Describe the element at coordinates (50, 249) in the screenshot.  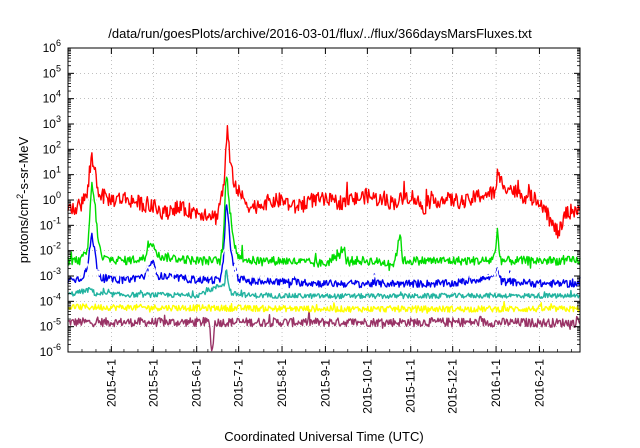
I see `y-tick-label: 10⁻²` at that location.